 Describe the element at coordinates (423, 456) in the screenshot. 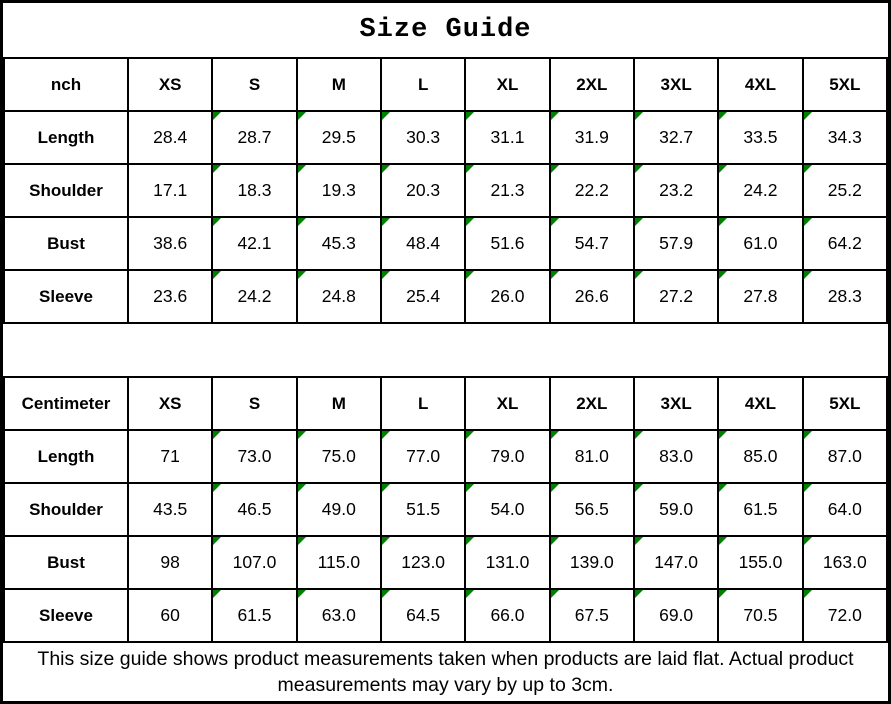

I see `measurement-cell: 77.0` at that location.